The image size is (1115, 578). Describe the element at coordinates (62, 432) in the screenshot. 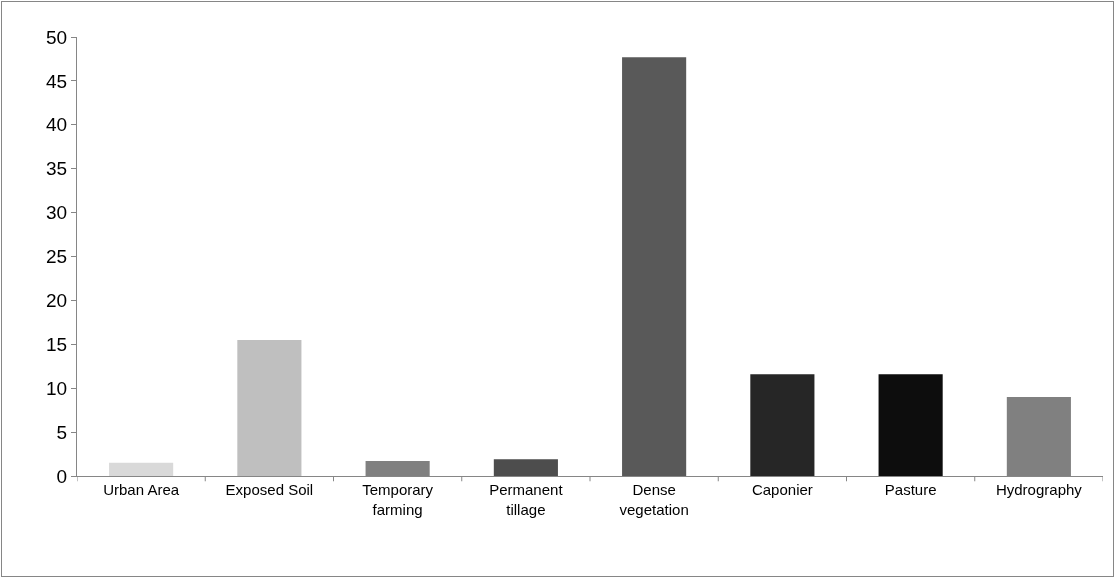

I see `y-tick-label: 5` at that location.